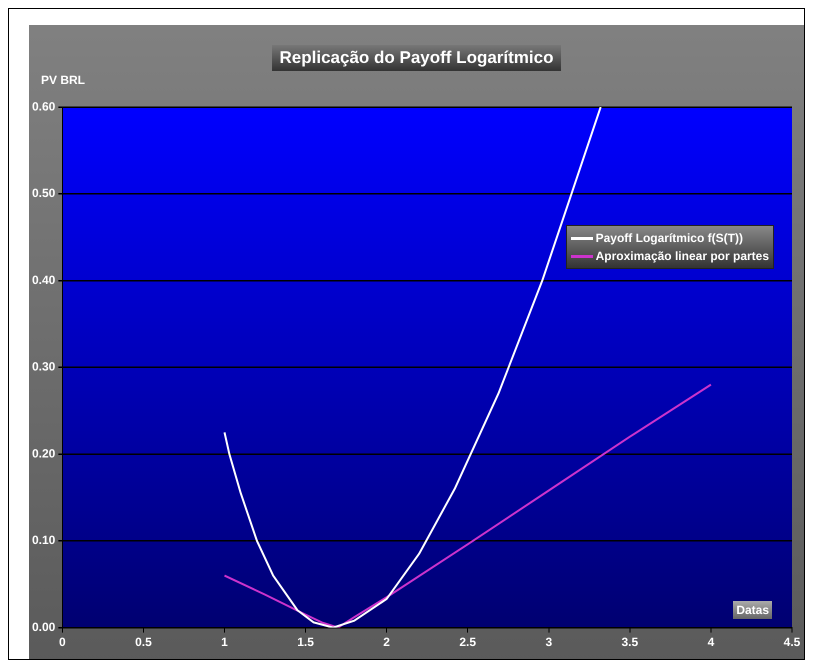 The image size is (813, 668). What do you see at coordinates (44, 193) in the screenshot?
I see `y-tick-label: 0.50` at bounding box center [44, 193].